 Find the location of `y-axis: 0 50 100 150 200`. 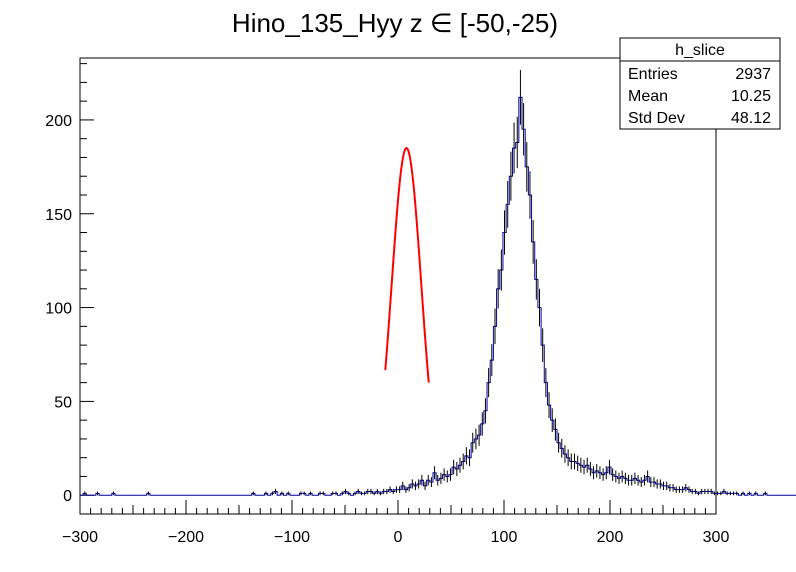

y-axis: 0 50 100 150 200 is located at coordinates (69, 289).